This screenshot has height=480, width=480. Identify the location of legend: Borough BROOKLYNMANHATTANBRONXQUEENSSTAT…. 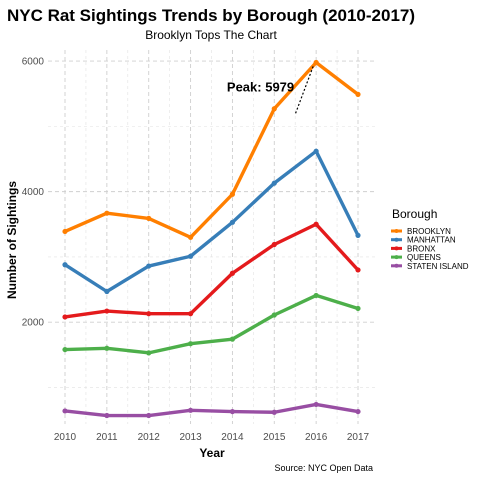
(430, 239).